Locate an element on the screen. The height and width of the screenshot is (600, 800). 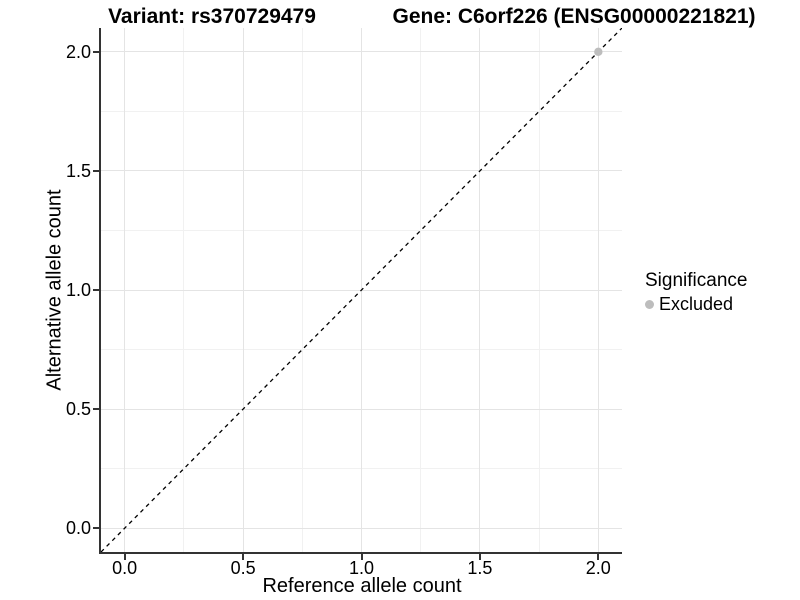
x-tick-label: 1.5 is located at coordinates (480, 568).